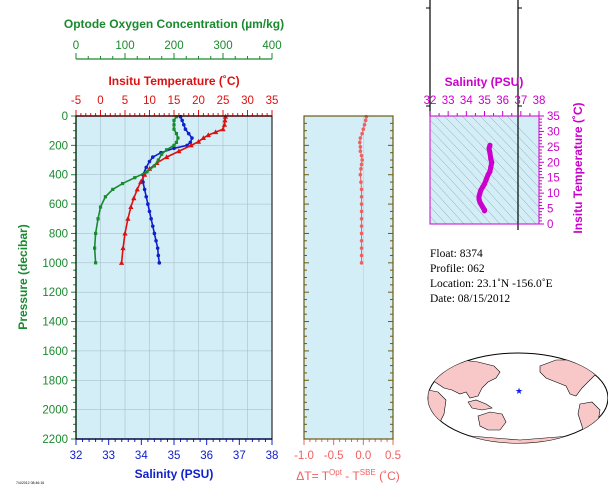  What do you see at coordinates (388, 476) in the screenshot?
I see `delta-title-suffix: (˚C)` at bounding box center [388, 476].